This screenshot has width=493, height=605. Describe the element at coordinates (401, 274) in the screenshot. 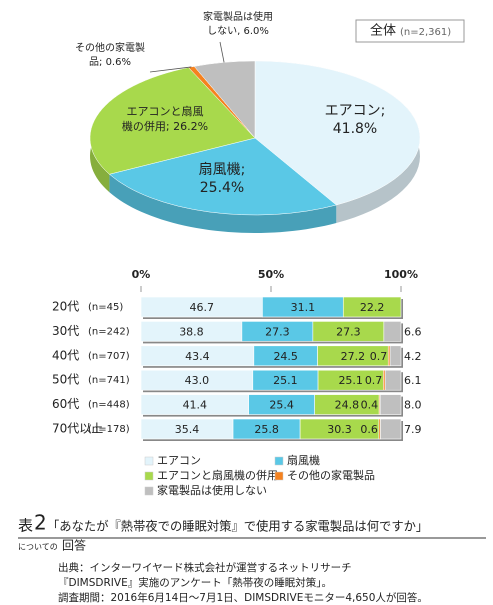

I see `x-tick-label: 100%` at that location.